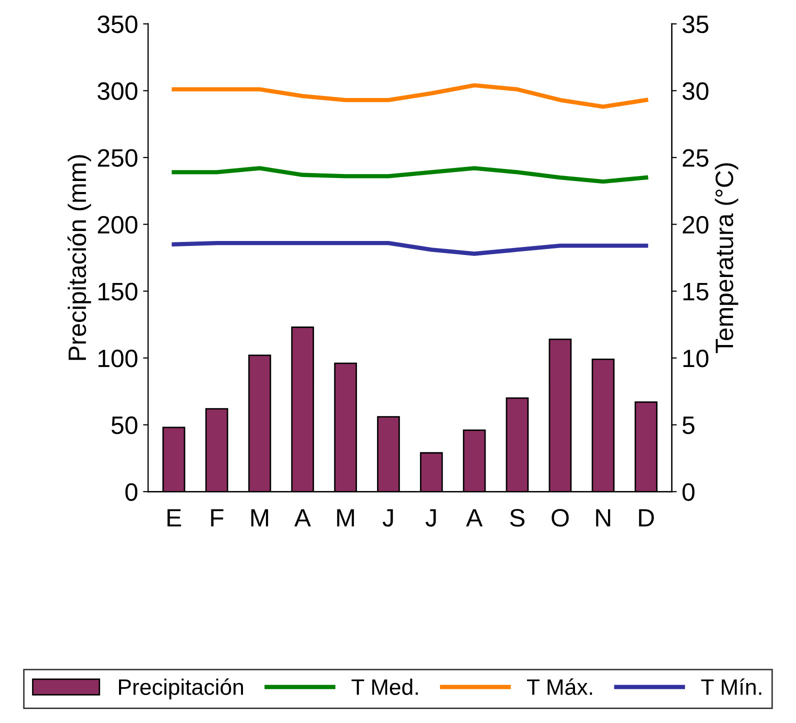  Describe the element at coordinates (646, 517) in the screenshot. I see `x-tick-label: D` at that location.